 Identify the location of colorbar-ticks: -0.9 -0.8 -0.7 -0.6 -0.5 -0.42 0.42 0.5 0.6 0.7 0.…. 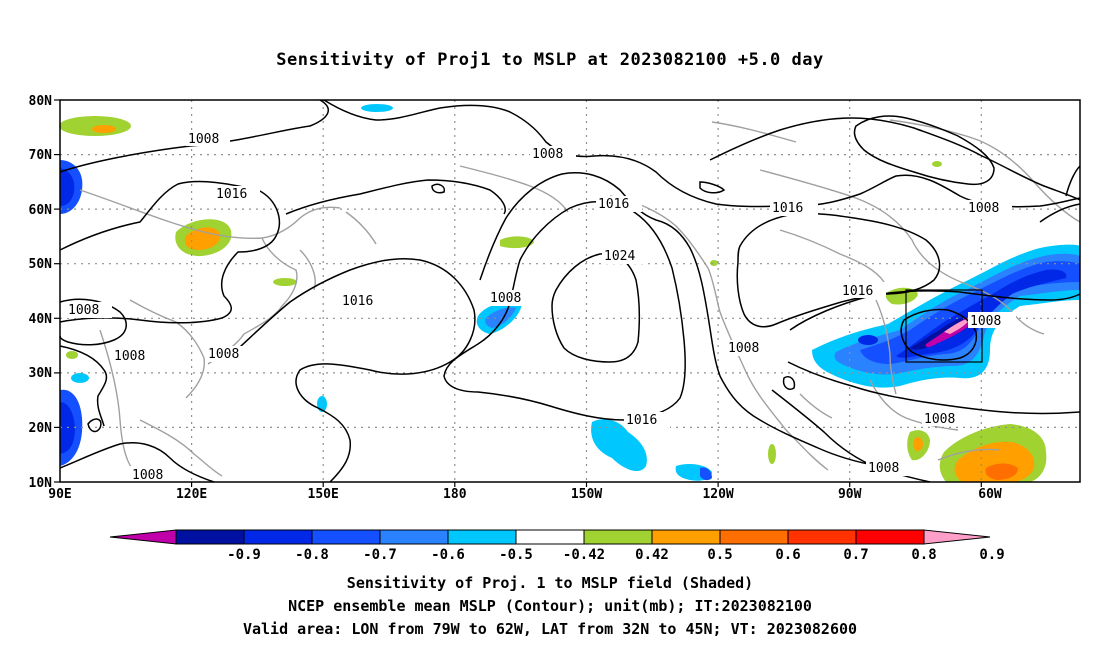
(616, 555).